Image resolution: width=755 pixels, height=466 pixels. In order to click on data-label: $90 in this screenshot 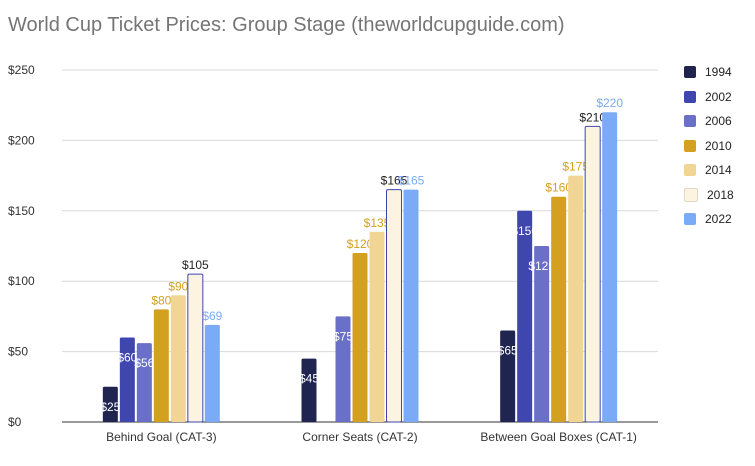, I will do `click(178, 286)`.